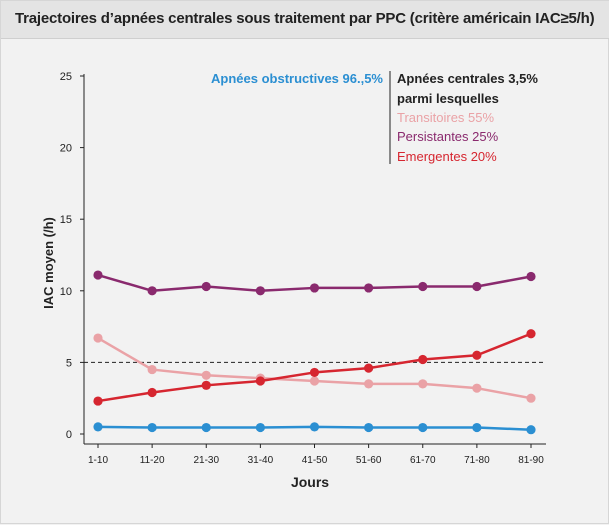 The image size is (609, 525). What do you see at coordinates (467, 78) in the screenshot?
I see `legend-central-heading: Apnées centrales 3,5%` at bounding box center [467, 78].